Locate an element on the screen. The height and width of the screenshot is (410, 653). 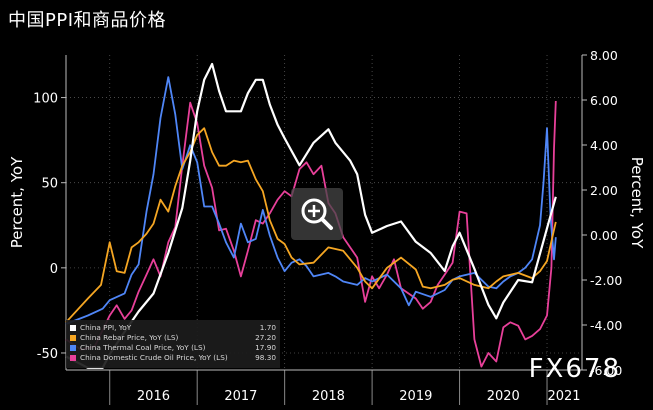
x-tick-label: 2017 is located at coordinates (240, 396).